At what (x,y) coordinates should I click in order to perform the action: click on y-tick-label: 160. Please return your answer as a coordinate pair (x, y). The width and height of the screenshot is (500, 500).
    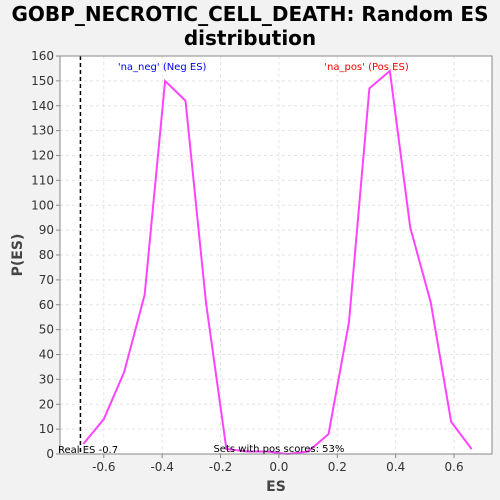
    Looking at the image, I should click on (42, 56).